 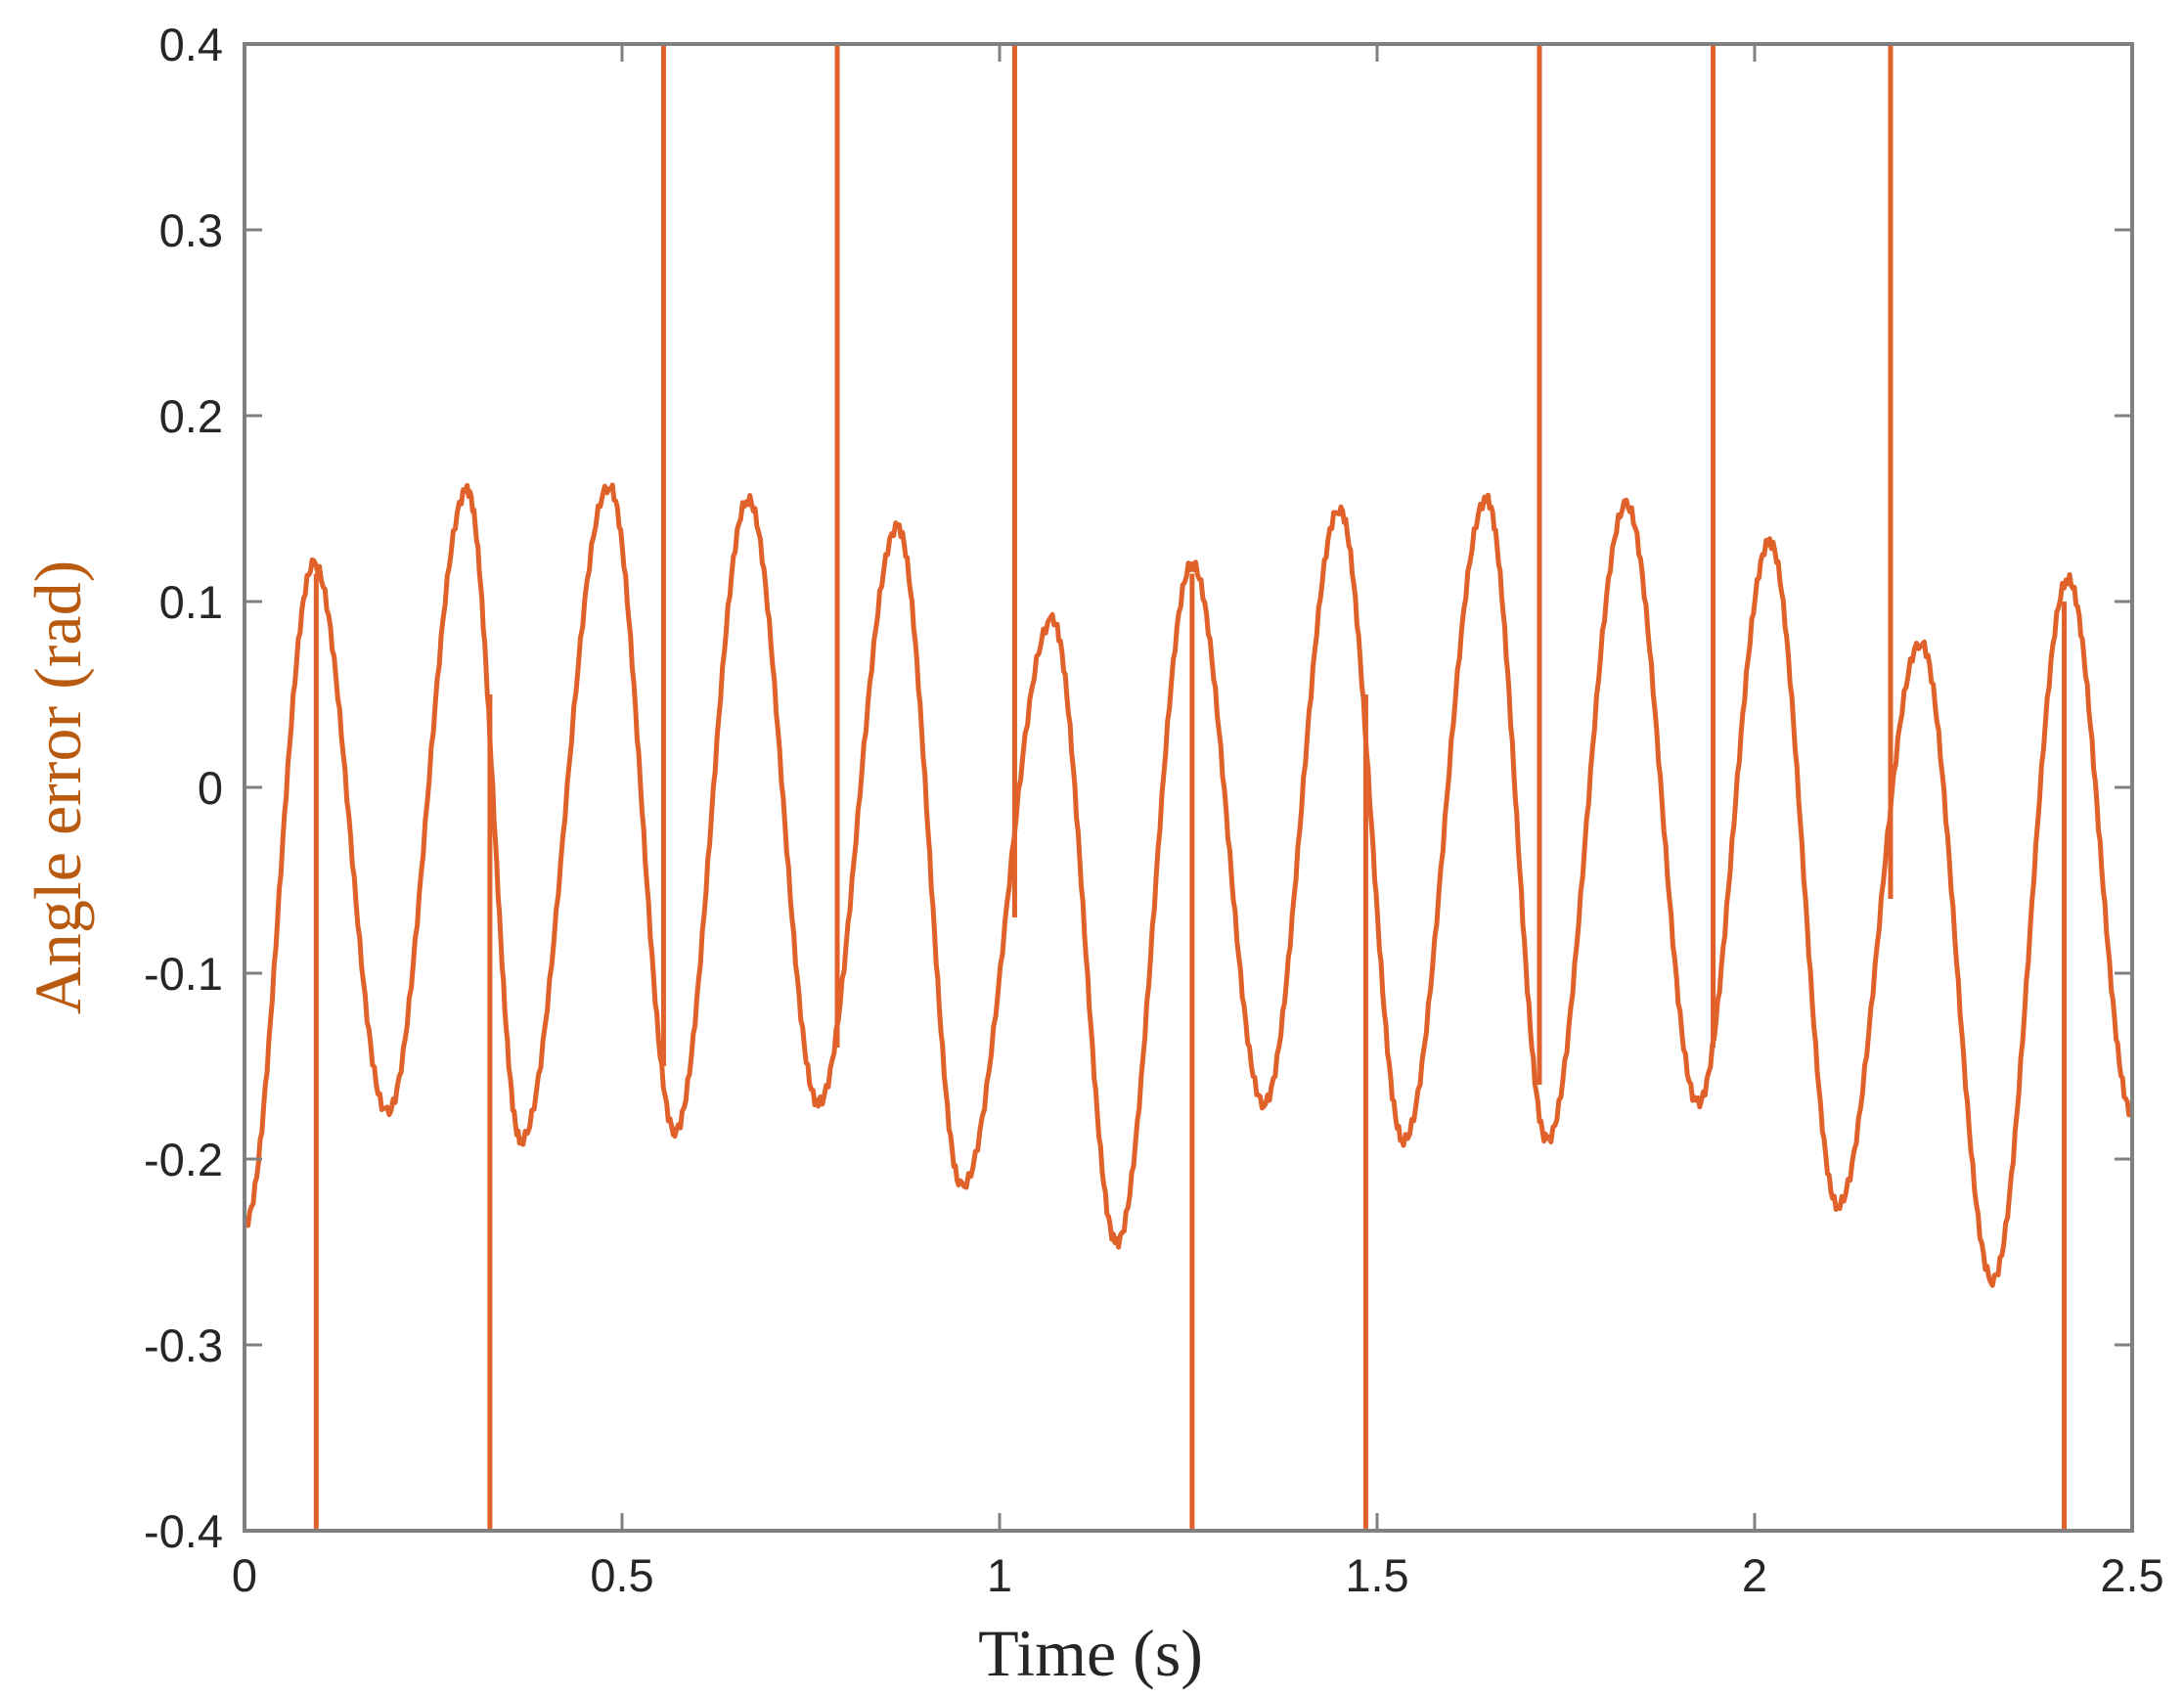 I want to click on y-tick-label: 0.1, so click(x=191, y=602).